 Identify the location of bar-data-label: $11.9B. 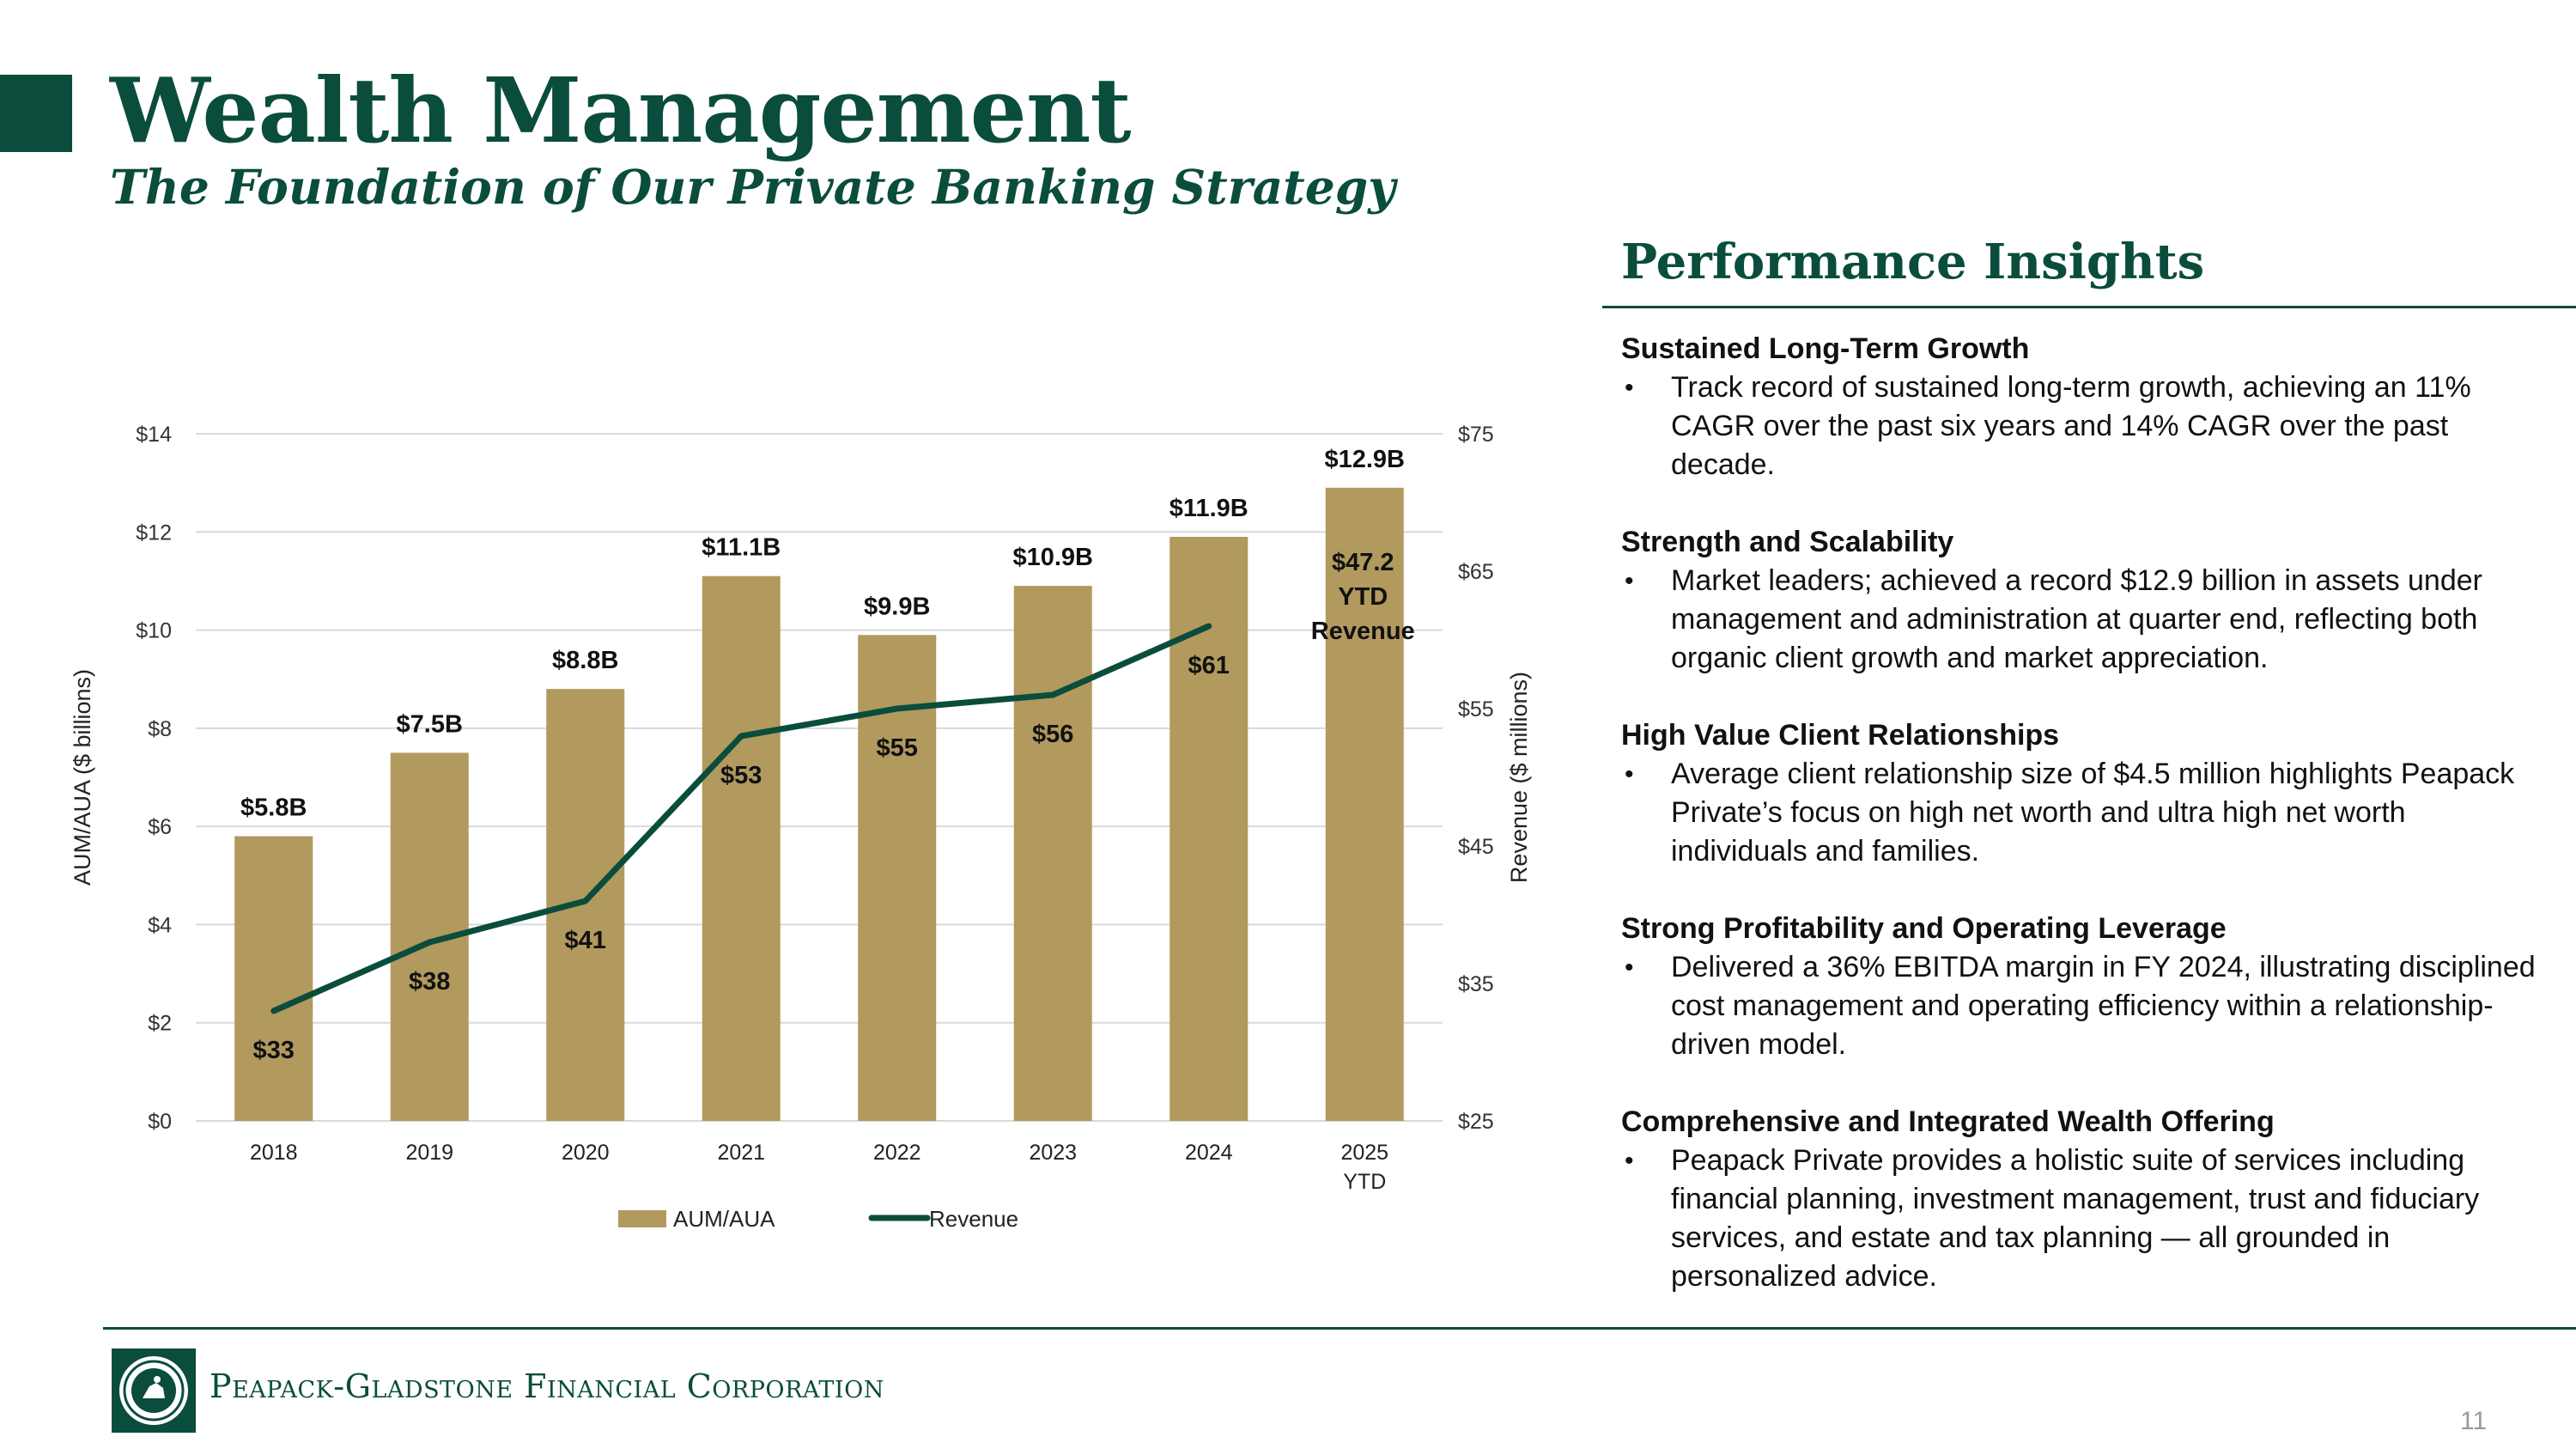
(1210, 509).